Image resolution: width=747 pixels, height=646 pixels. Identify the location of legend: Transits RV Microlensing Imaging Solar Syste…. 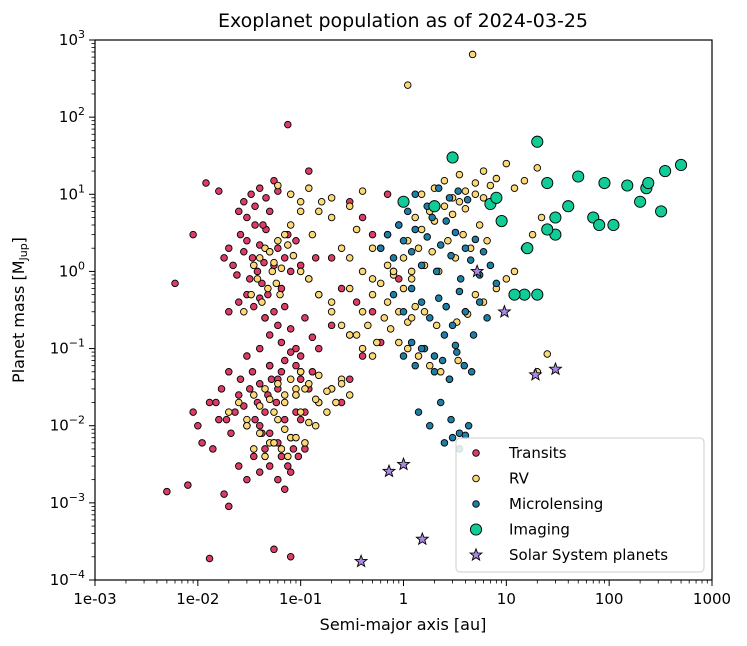
(580, 505).